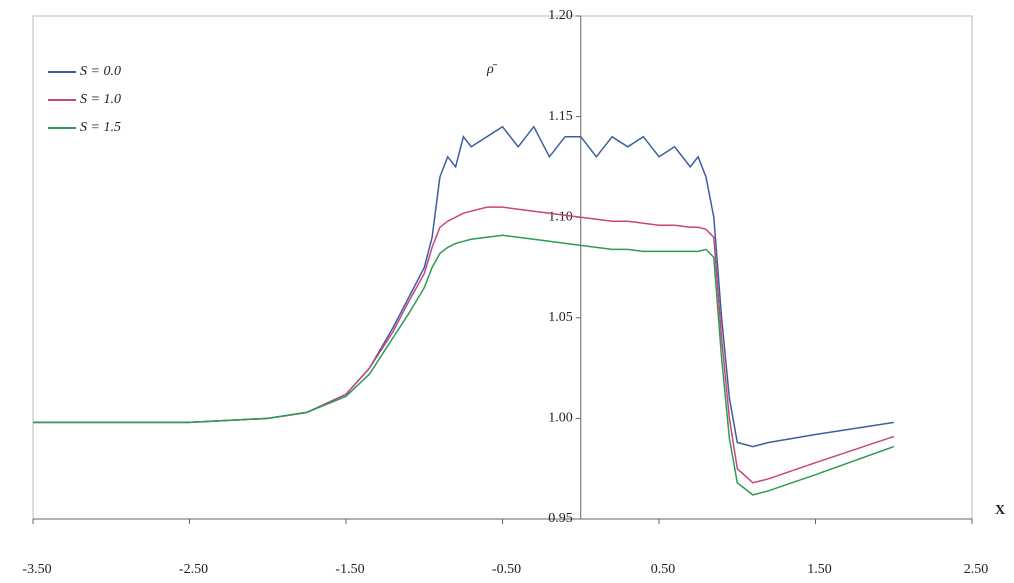 The width and height of the screenshot is (1014, 583). What do you see at coordinates (492, 69) in the screenshot?
I see `y-axis-label: ρ̄` at bounding box center [492, 69].